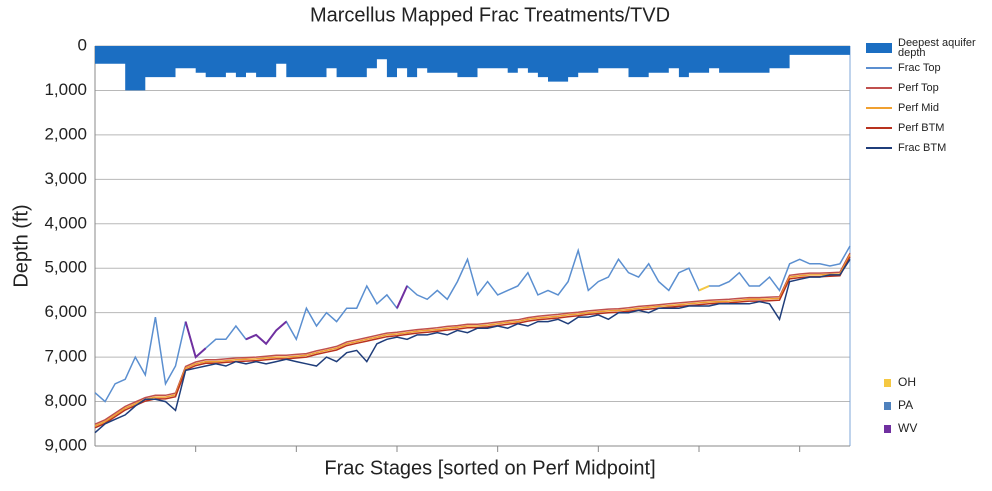  I want to click on y-tick-label: 9,000, so click(65, 444).